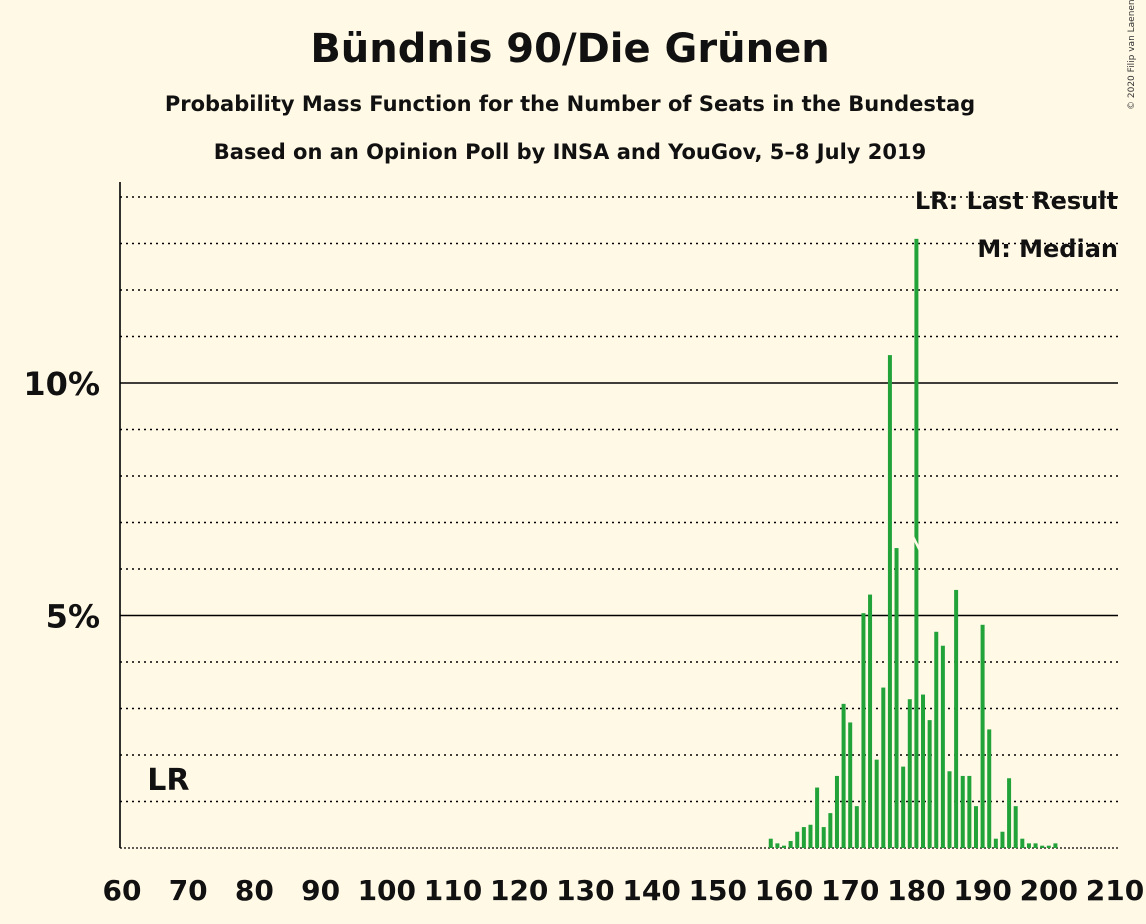 The image size is (1146, 924). What do you see at coordinates (1016, 201) in the screenshot?
I see `legend-entry: LR: Last Result` at bounding box center [1016, 201].